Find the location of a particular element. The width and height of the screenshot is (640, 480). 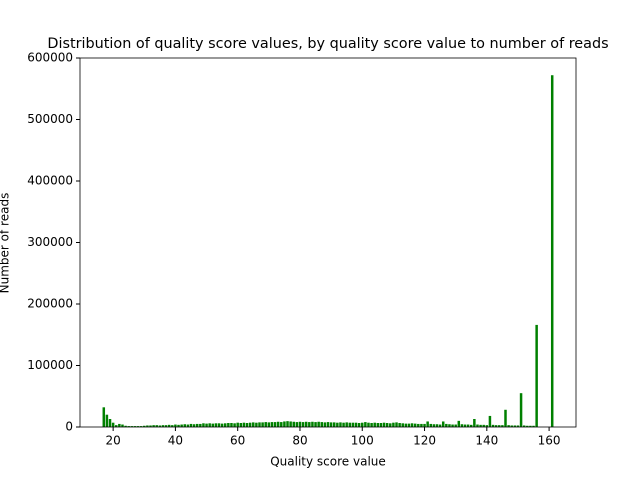

y-tick-label: 400000 is located at coordinates (50, 181).